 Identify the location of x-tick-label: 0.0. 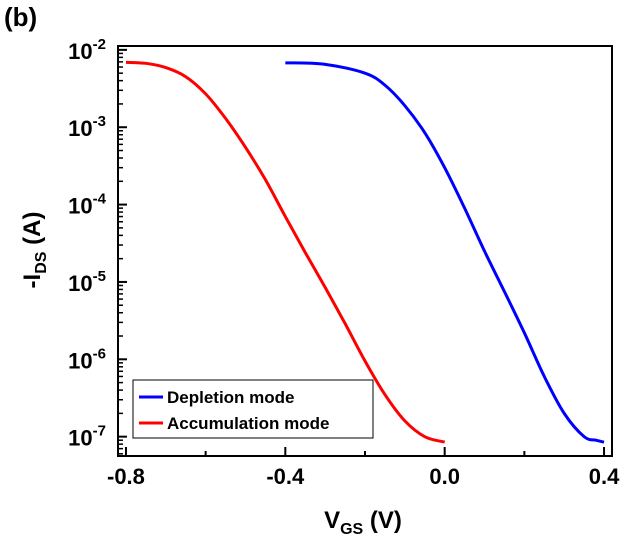
(444, 476).